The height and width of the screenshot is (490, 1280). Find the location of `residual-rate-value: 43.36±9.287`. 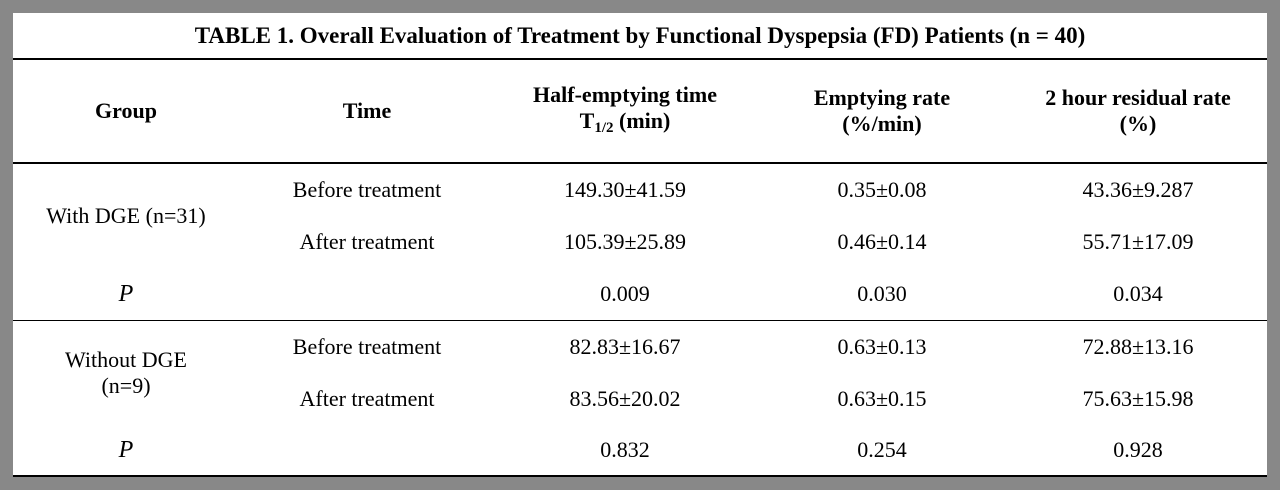

residual-rate-value: 43.36±9.287 is located at coordinates (1138, 189).